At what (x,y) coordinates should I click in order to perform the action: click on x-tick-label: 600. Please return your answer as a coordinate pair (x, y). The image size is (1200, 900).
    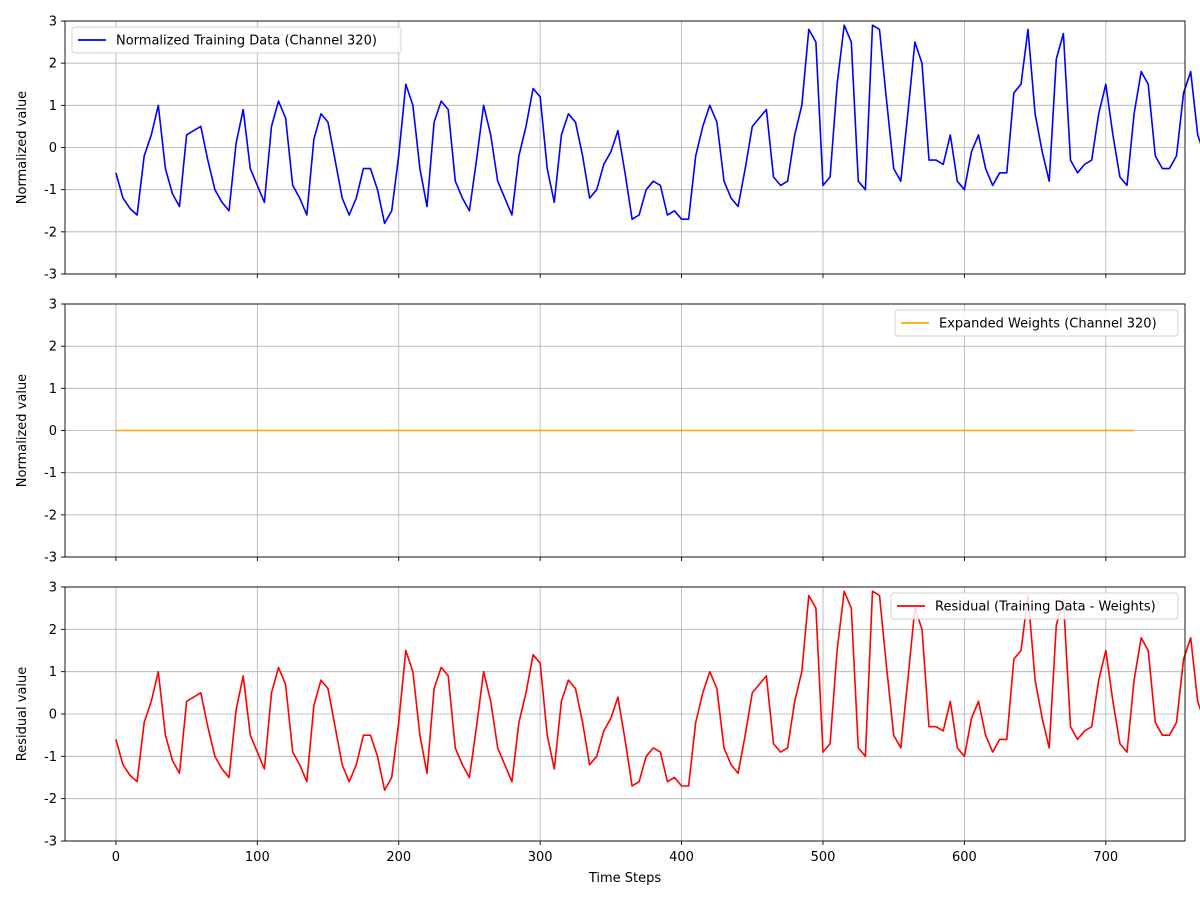
    Looking at the image, I should click on (964, 857).